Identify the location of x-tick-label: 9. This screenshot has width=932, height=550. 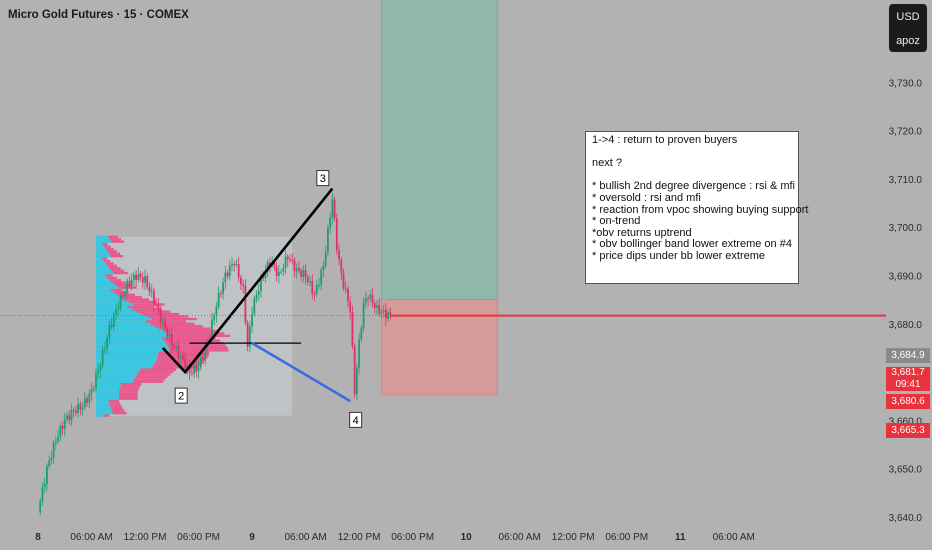
(252, 537).